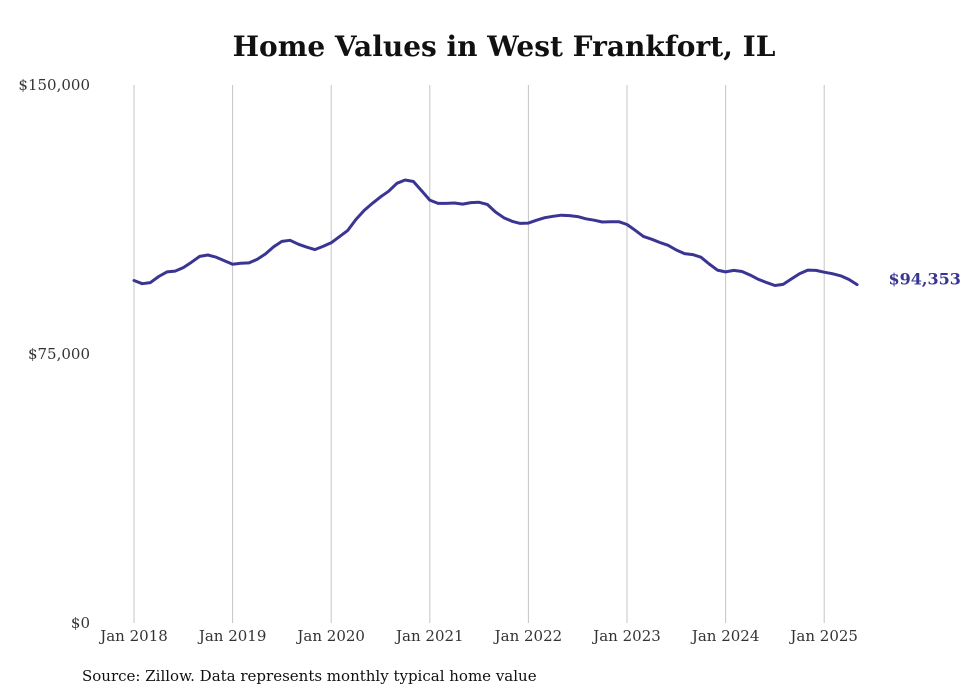  I want to click on y-tick-label-0: $0, so click(80, 623).